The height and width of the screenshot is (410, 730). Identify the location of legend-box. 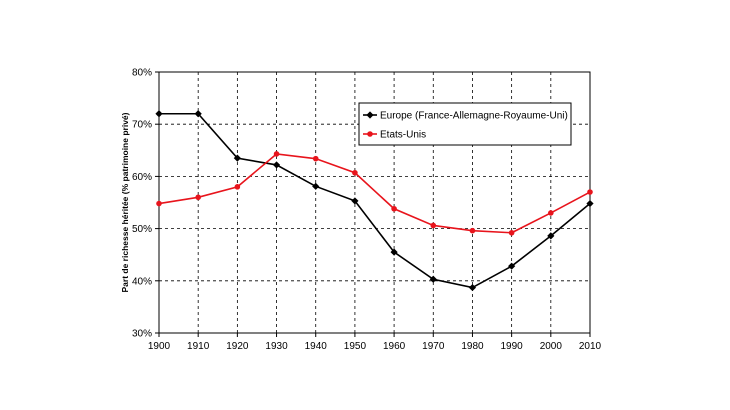
(465, 124).